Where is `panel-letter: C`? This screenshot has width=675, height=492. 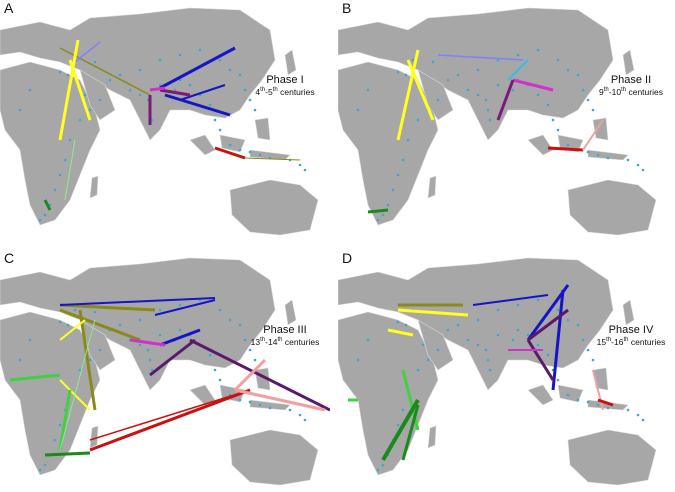 panel-letter: C is located at coordinates (9, 258).